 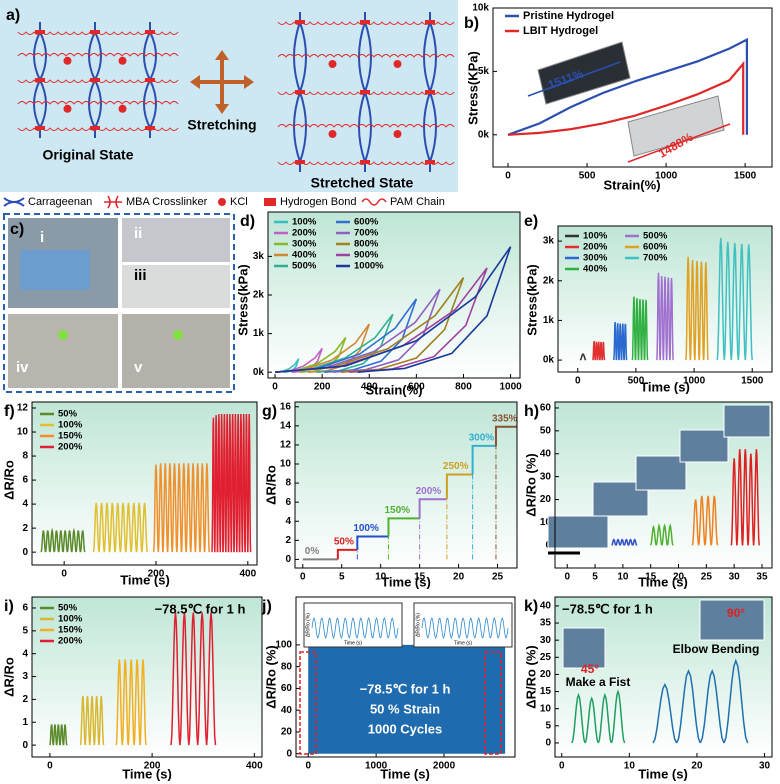 I want to click on series-line, so click(x=626, y=98).